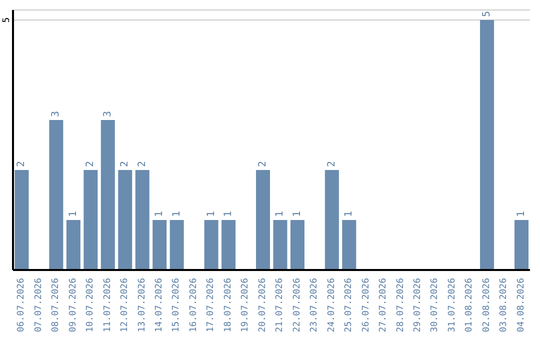  I want to click on x-tick-label: 09.07.2026, so click(73, 305).